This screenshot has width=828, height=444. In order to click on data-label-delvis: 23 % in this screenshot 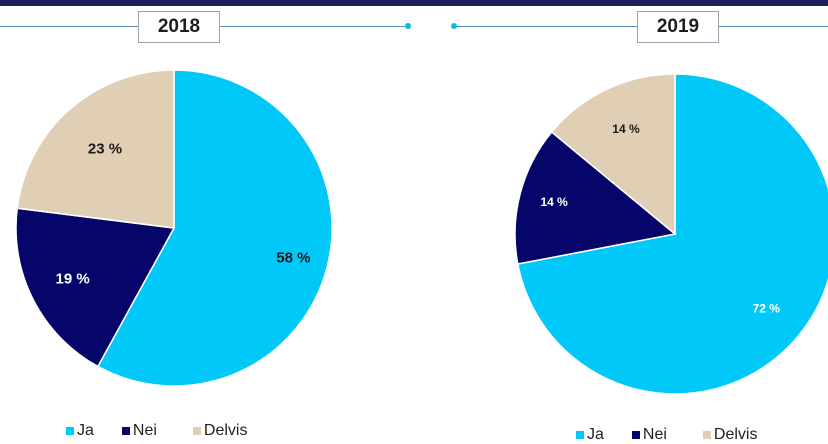, I will do `click(105, 149)`.